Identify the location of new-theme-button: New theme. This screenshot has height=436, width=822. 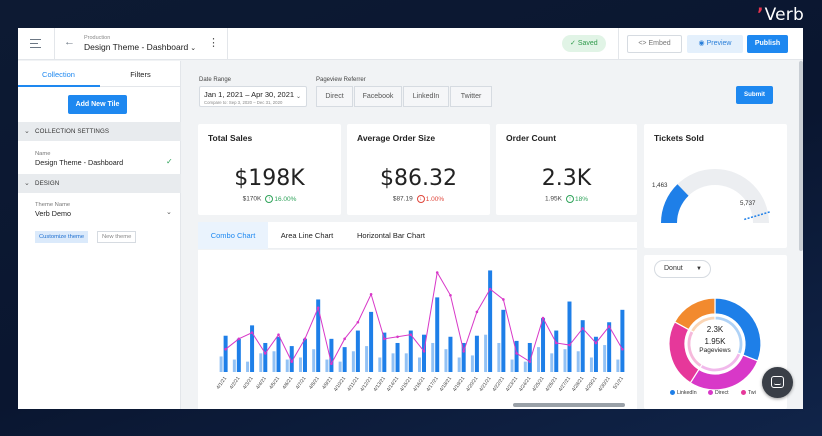
(117, 237).